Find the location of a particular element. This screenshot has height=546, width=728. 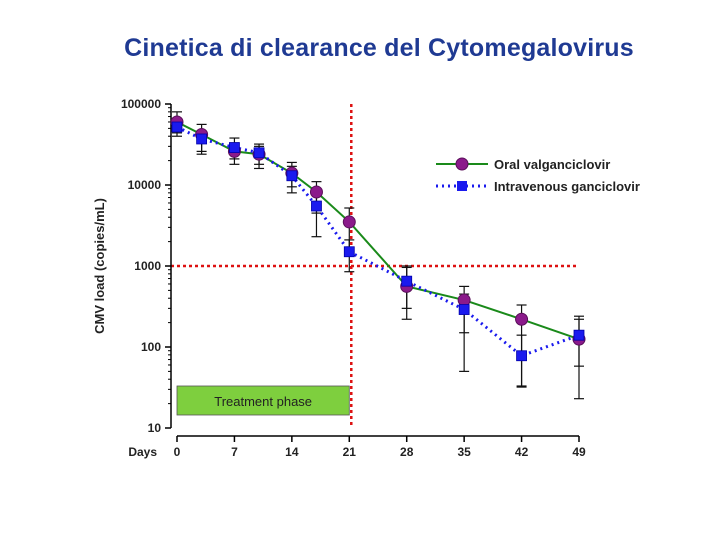

x-tick-label: 14 is located at coordinates (292, 452).